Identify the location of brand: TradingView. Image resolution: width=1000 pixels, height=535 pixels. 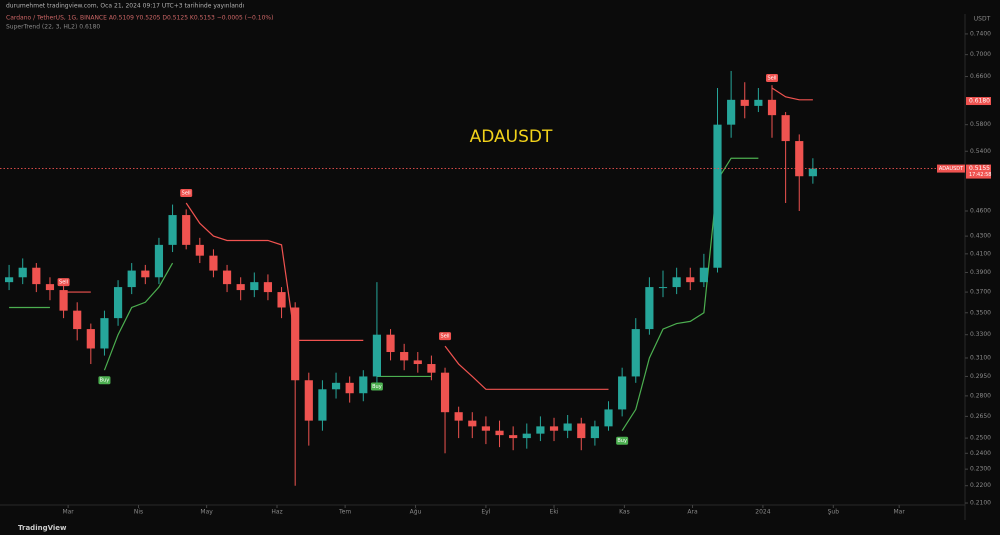
(42, 528).